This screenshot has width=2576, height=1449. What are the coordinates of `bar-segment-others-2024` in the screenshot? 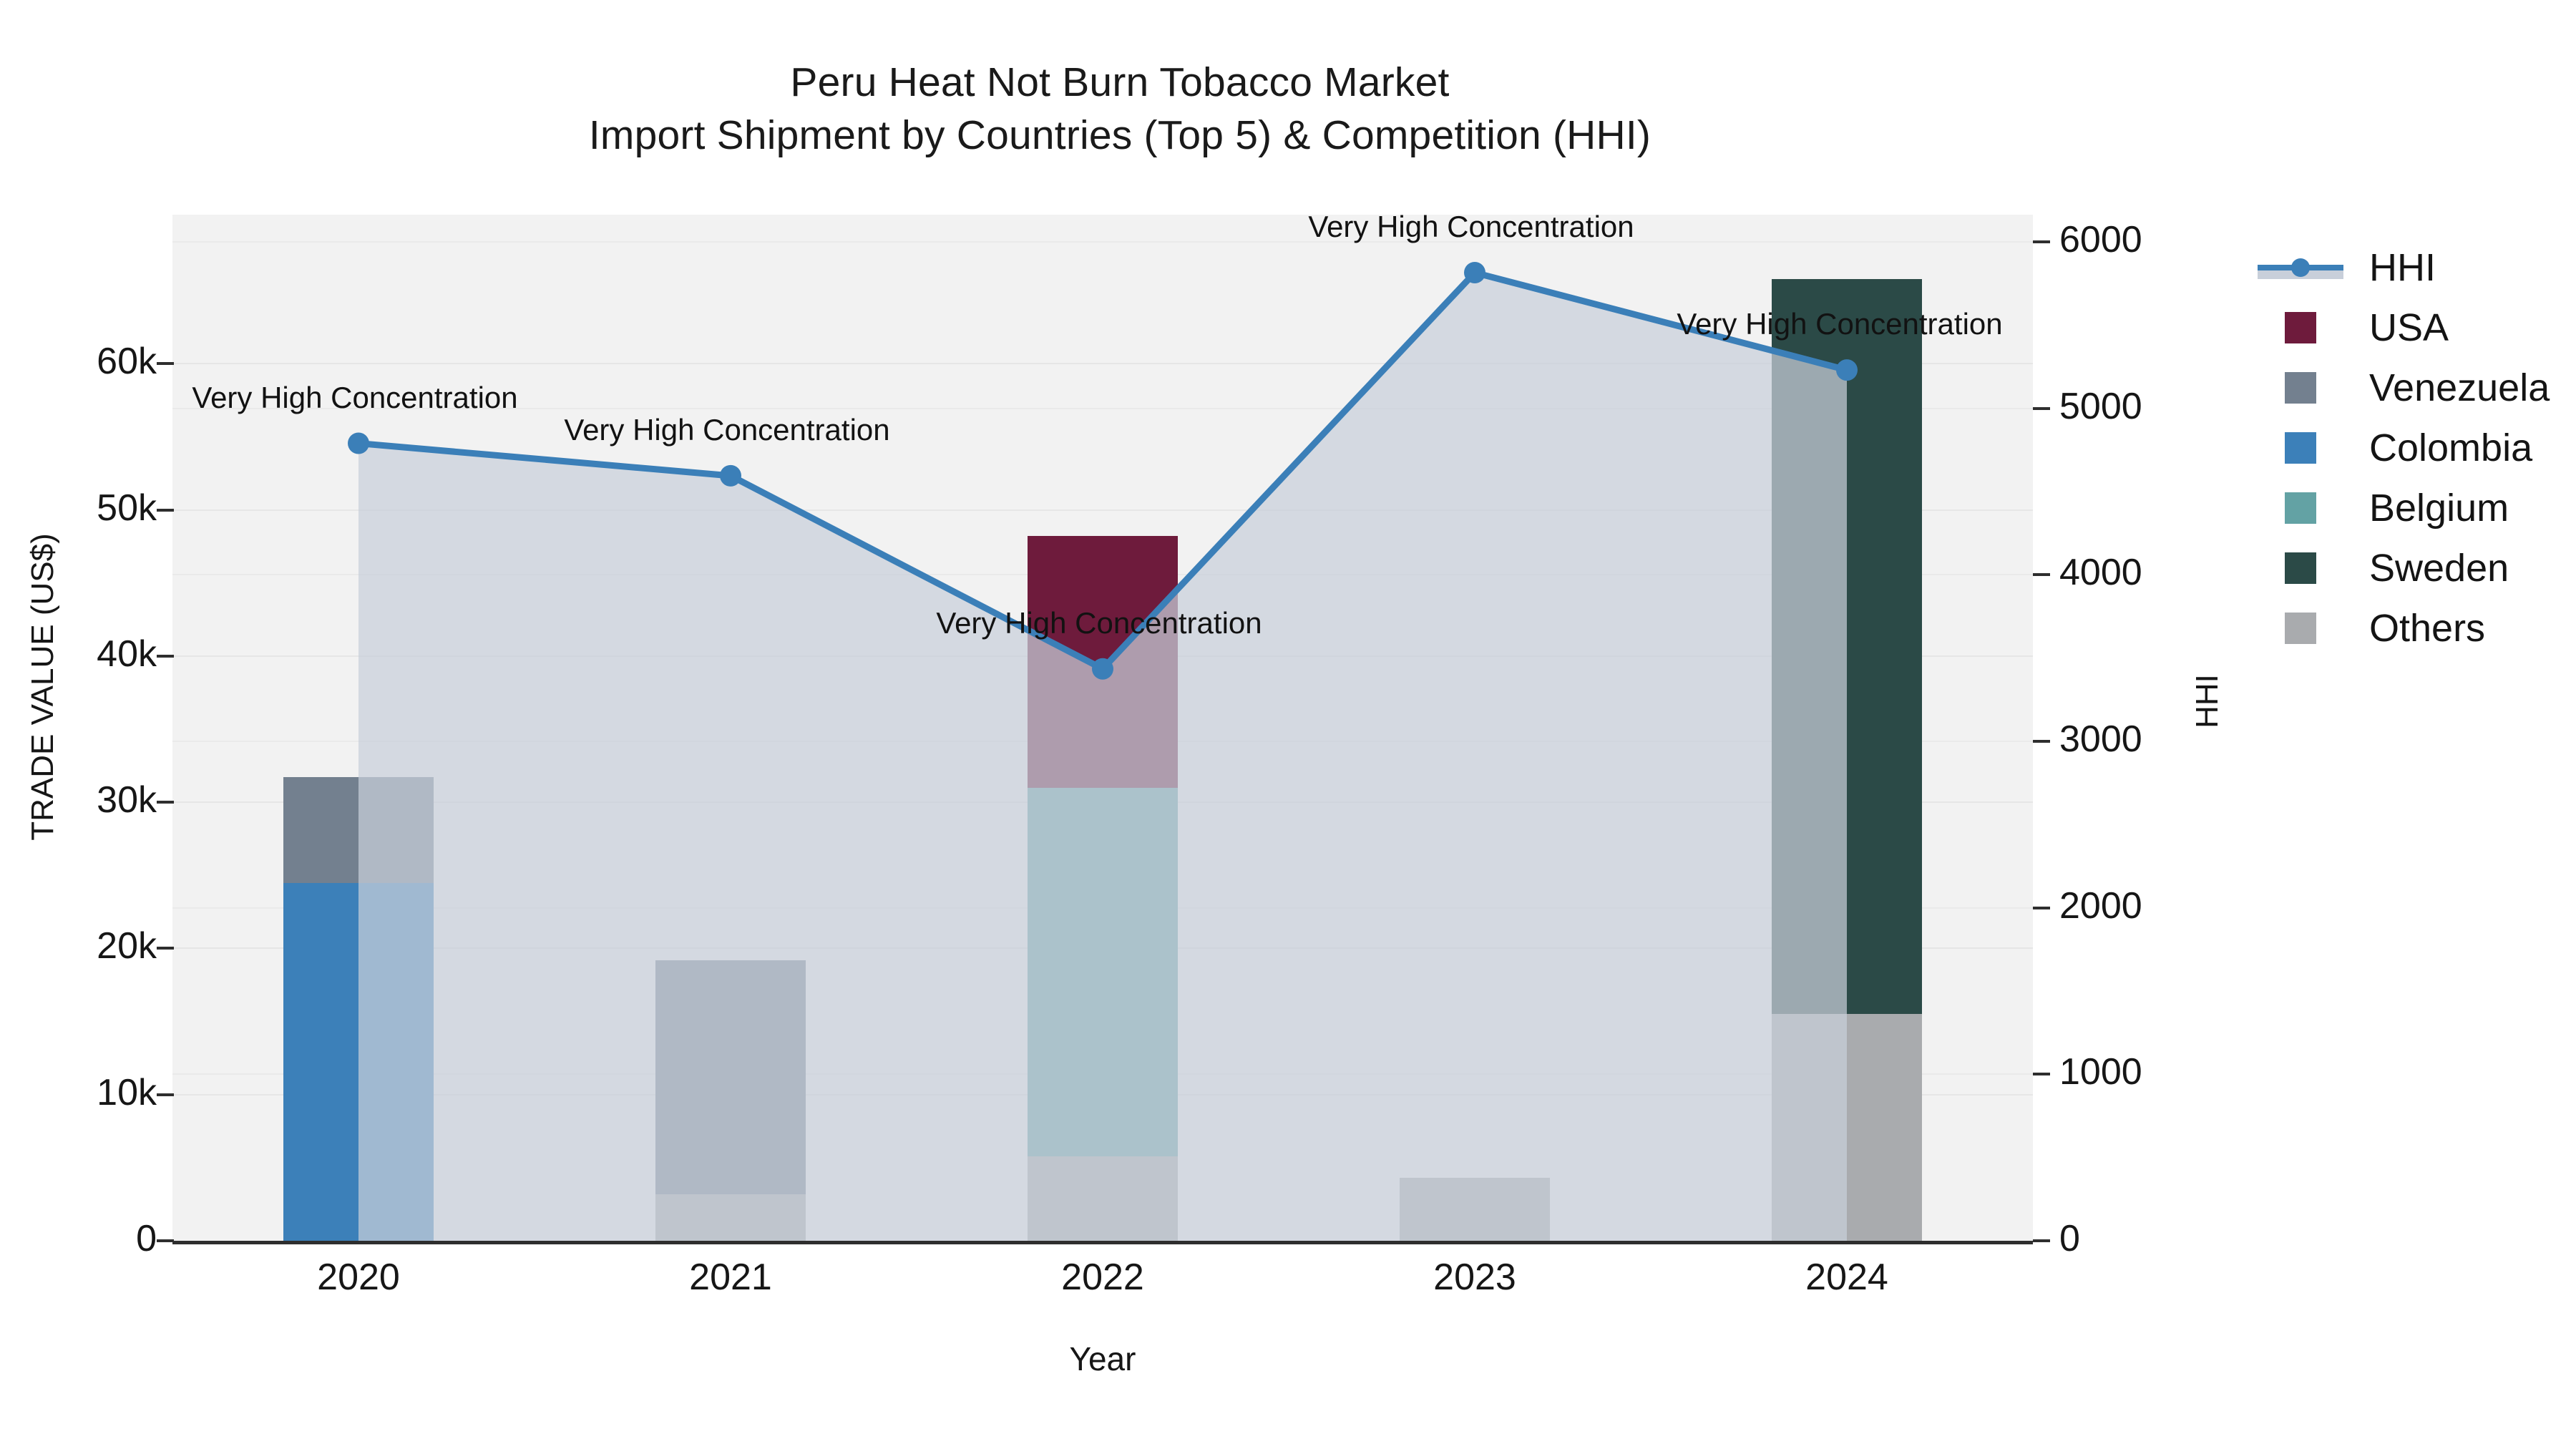 It's located at (1847, 1127).